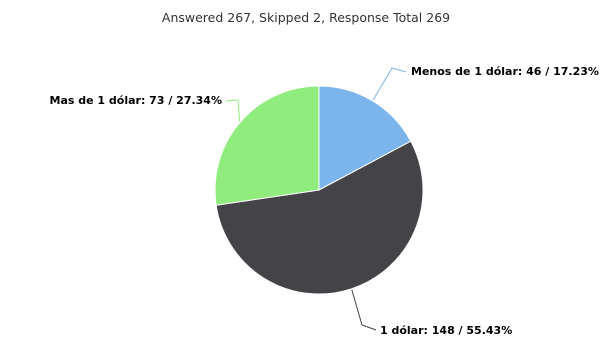 The height and width of the screenshot is (339, 612). What do you see at coordinates (446, 330) in the screenshot?
I see `slice-label-1: 1 dólar: 148 / 55.43%` at bounding box center [446, 330].